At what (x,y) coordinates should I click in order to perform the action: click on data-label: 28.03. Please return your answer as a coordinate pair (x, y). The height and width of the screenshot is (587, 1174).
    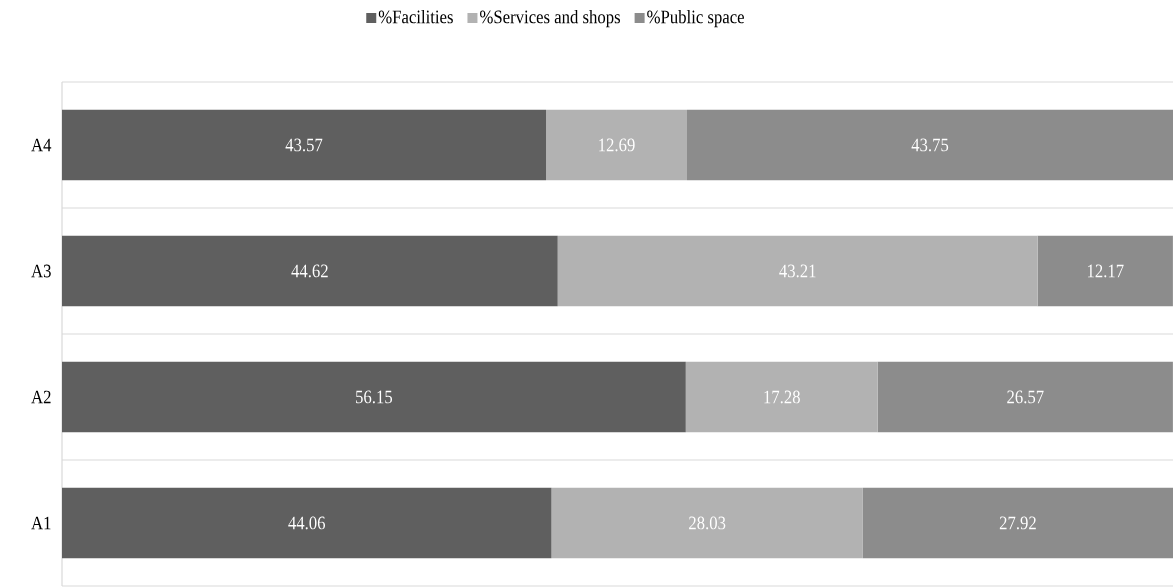
    Looking at the image, I should click on (707, 523).